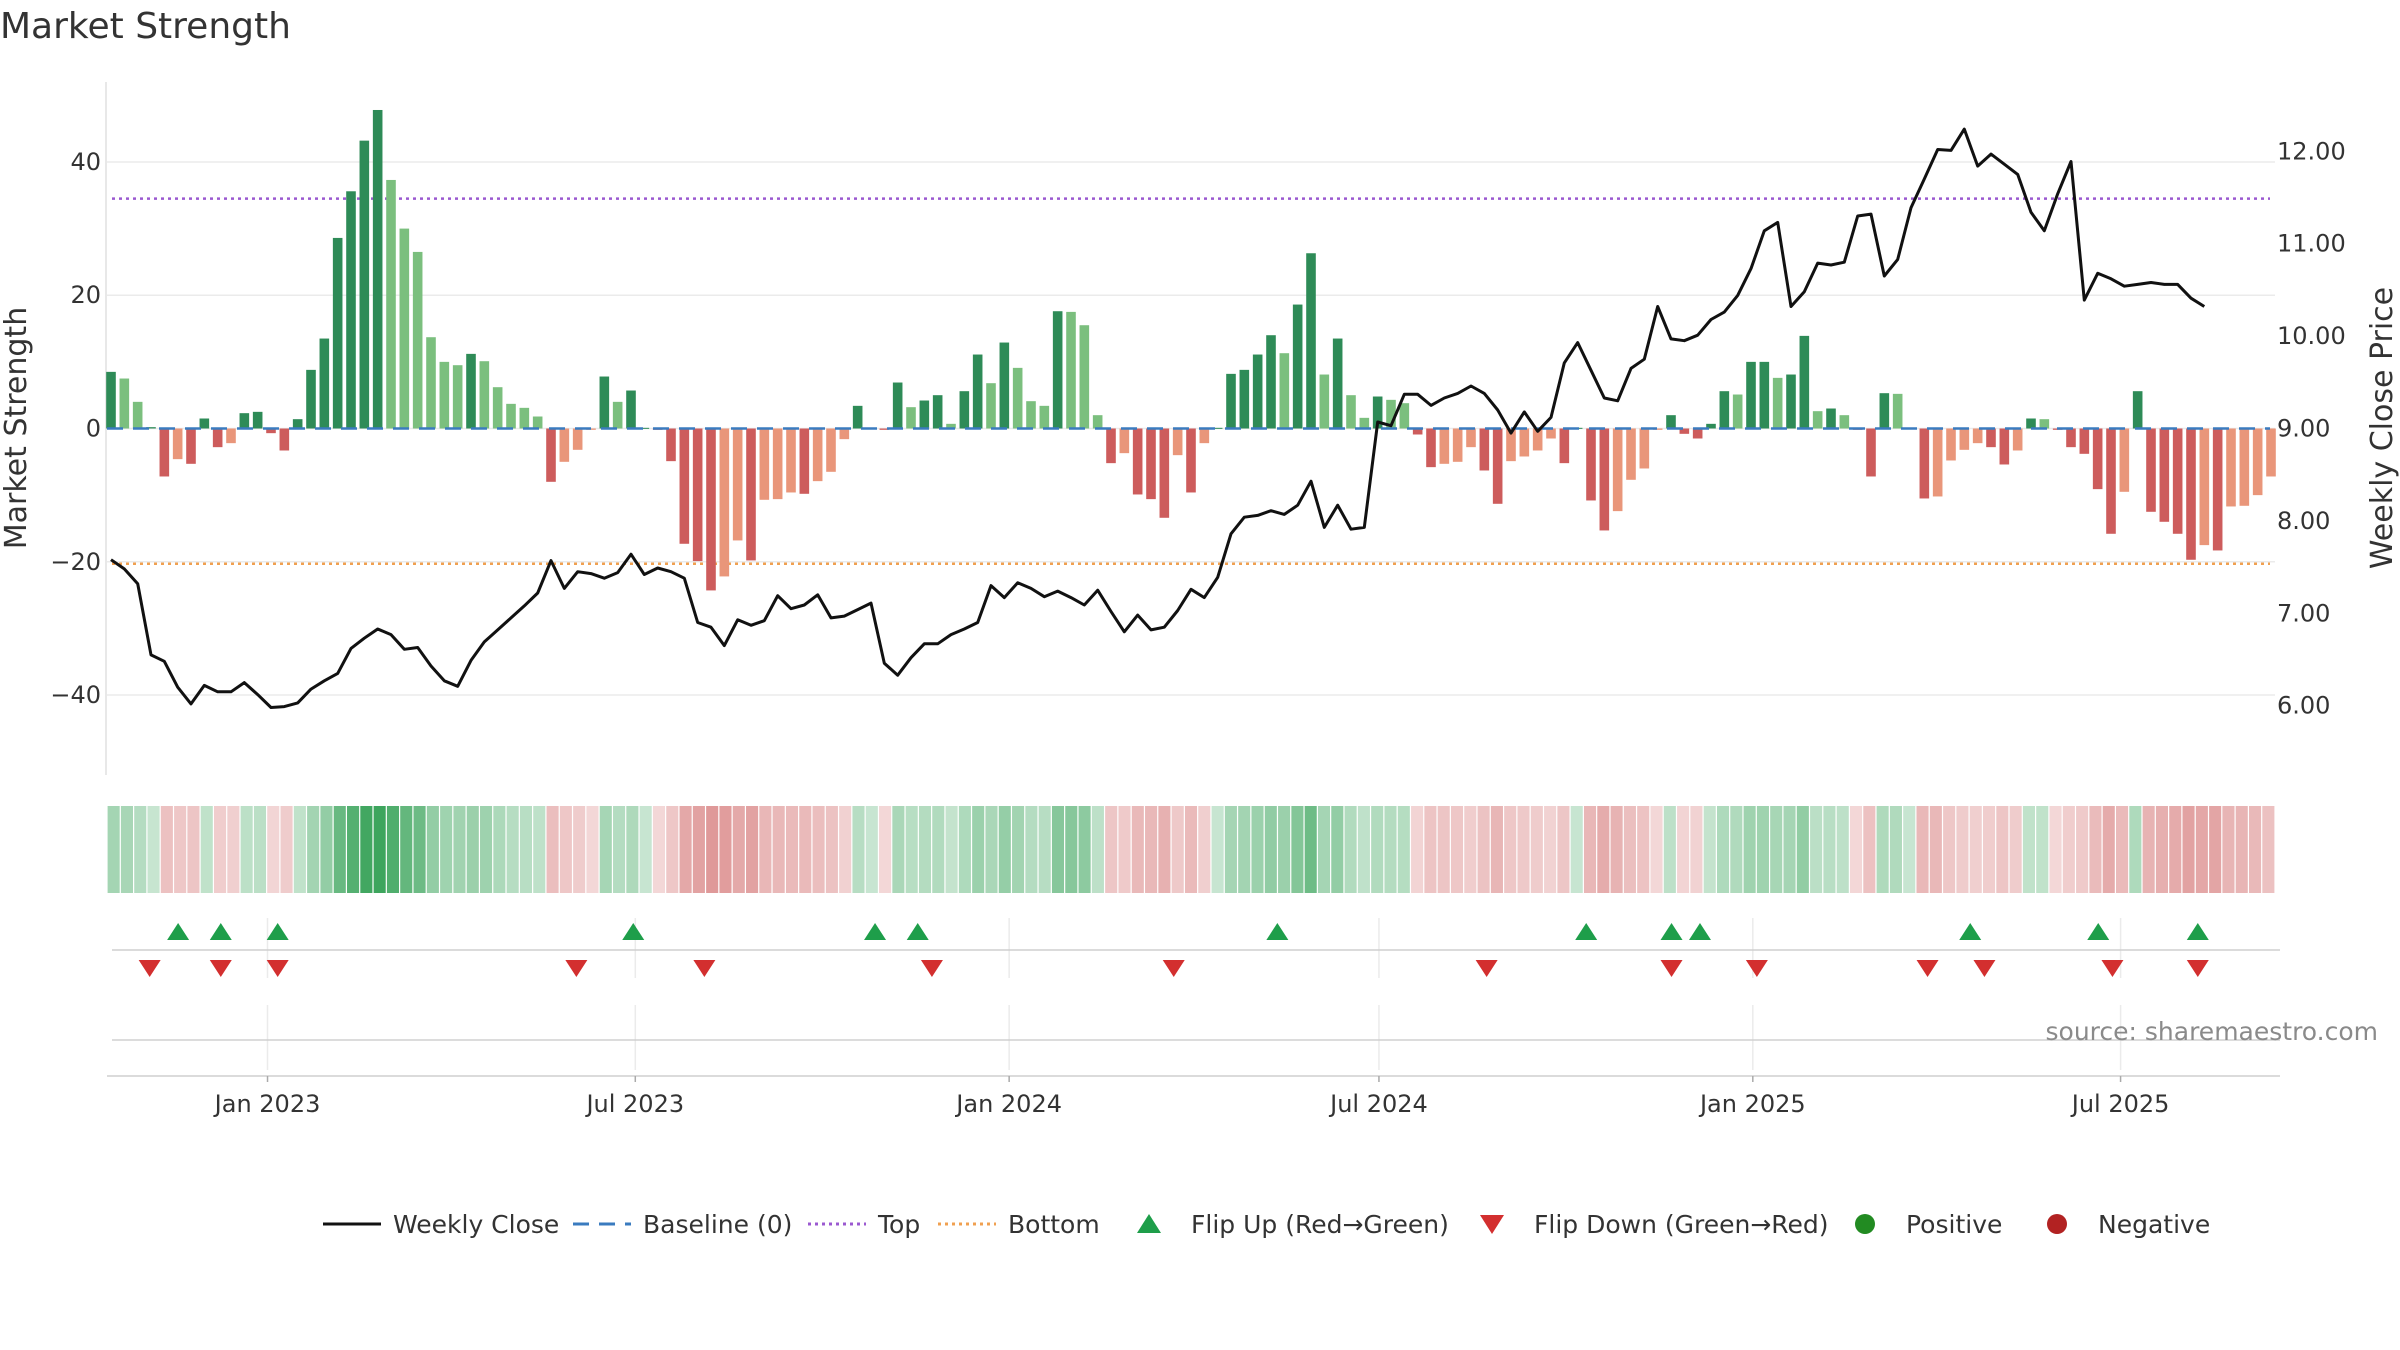  What do you see at coordinates (2311, 151) in the screenshot?
I see `right-tick-label: 12.00` at bounding box center [2311, 151].